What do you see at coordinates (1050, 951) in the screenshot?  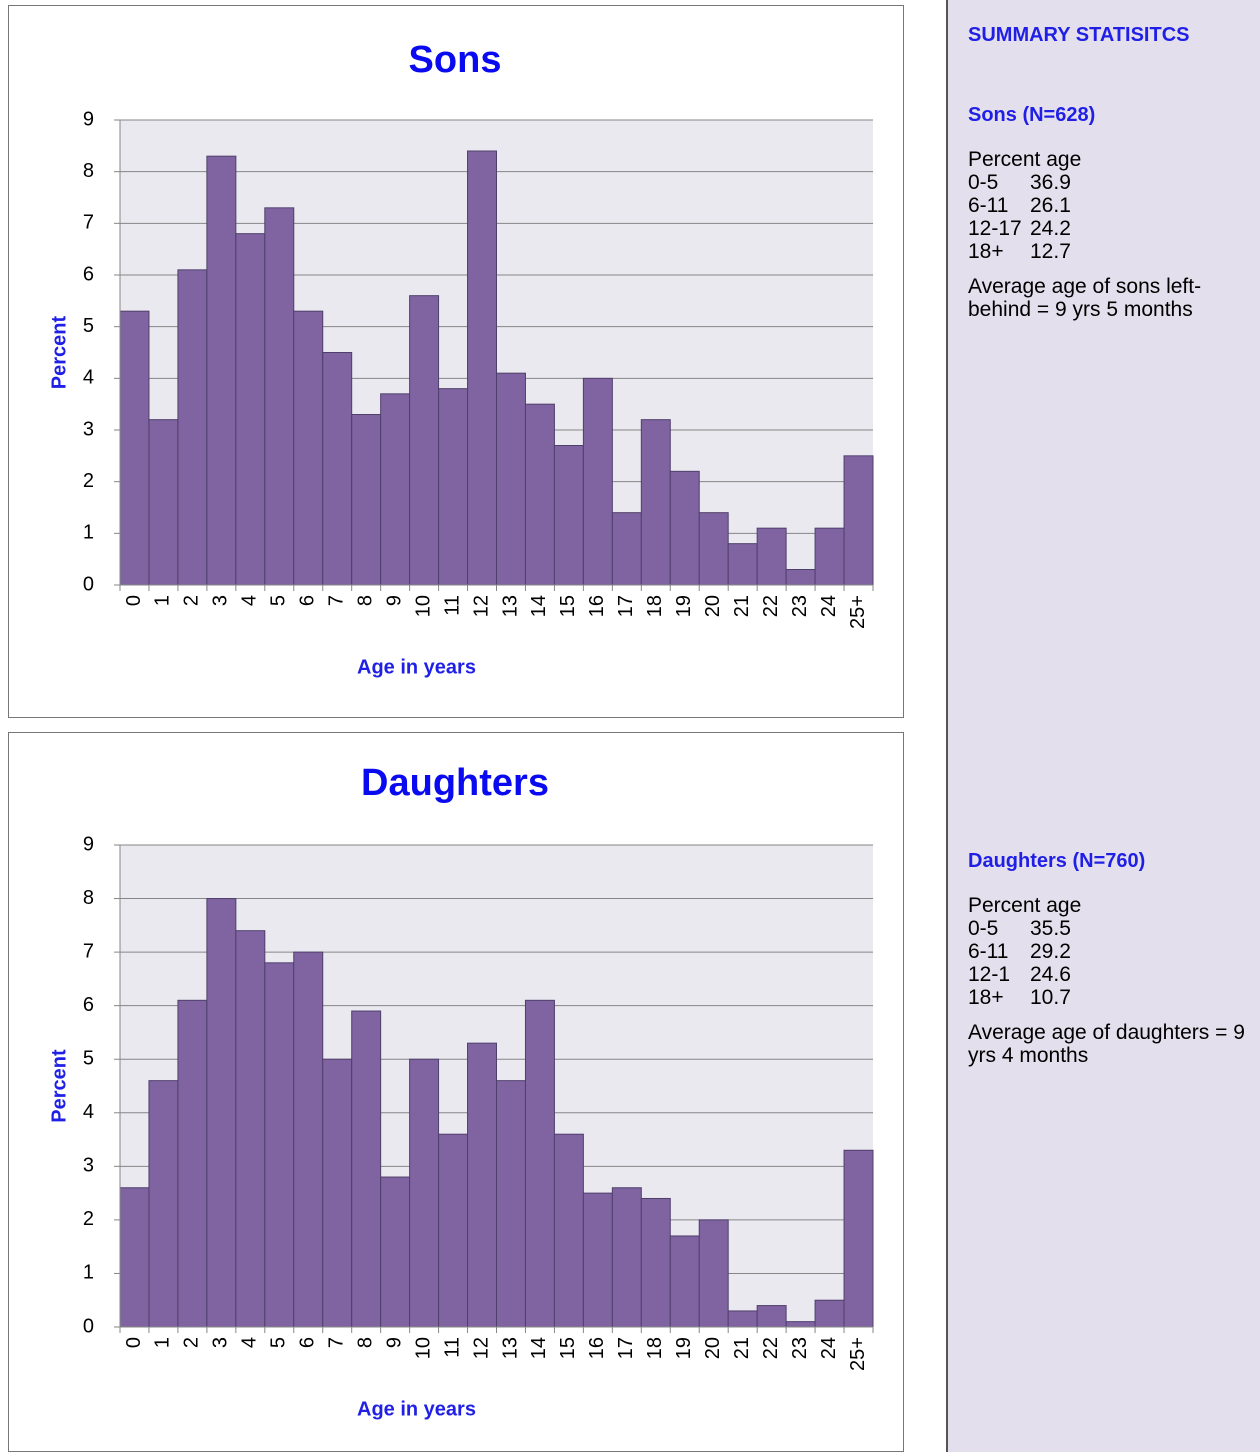 I see `table-cell: 29.2` at bounding box center [1050, 951].